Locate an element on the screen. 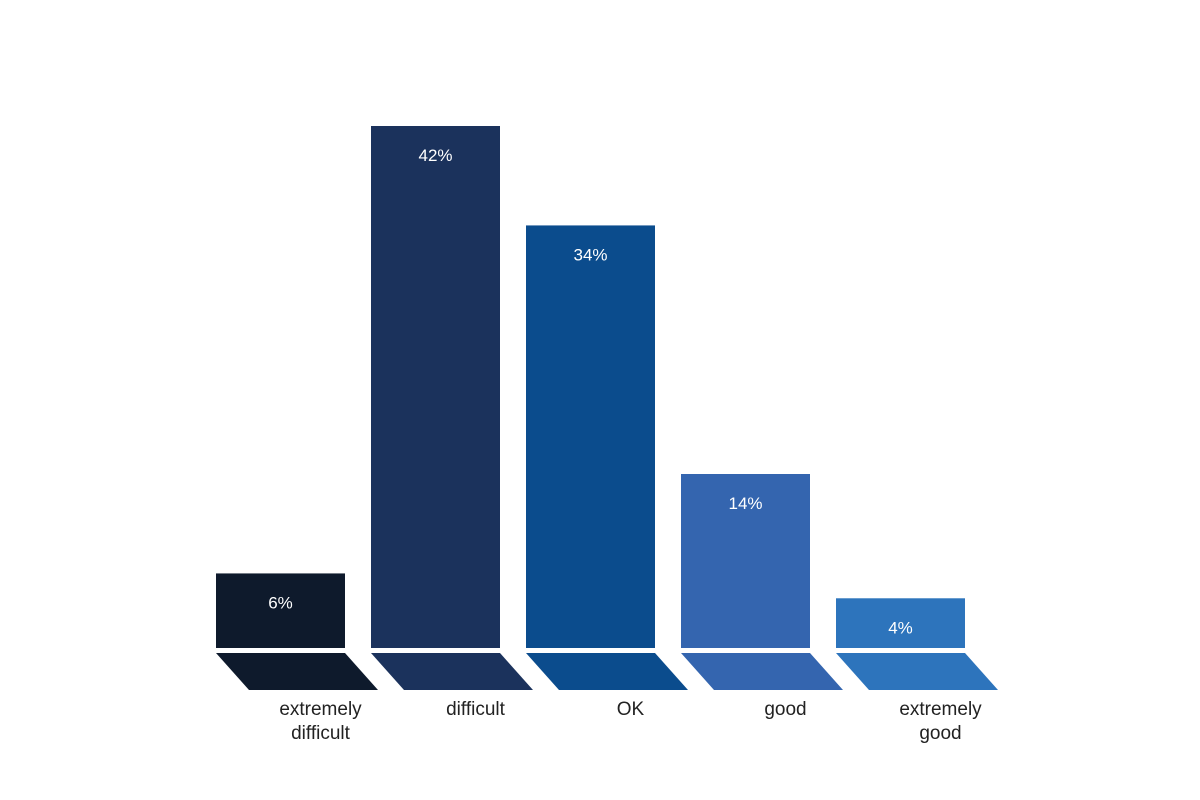 The image size is (1200, 800). category-label-0-line-0: extremely is located at coordinates (320, 709).